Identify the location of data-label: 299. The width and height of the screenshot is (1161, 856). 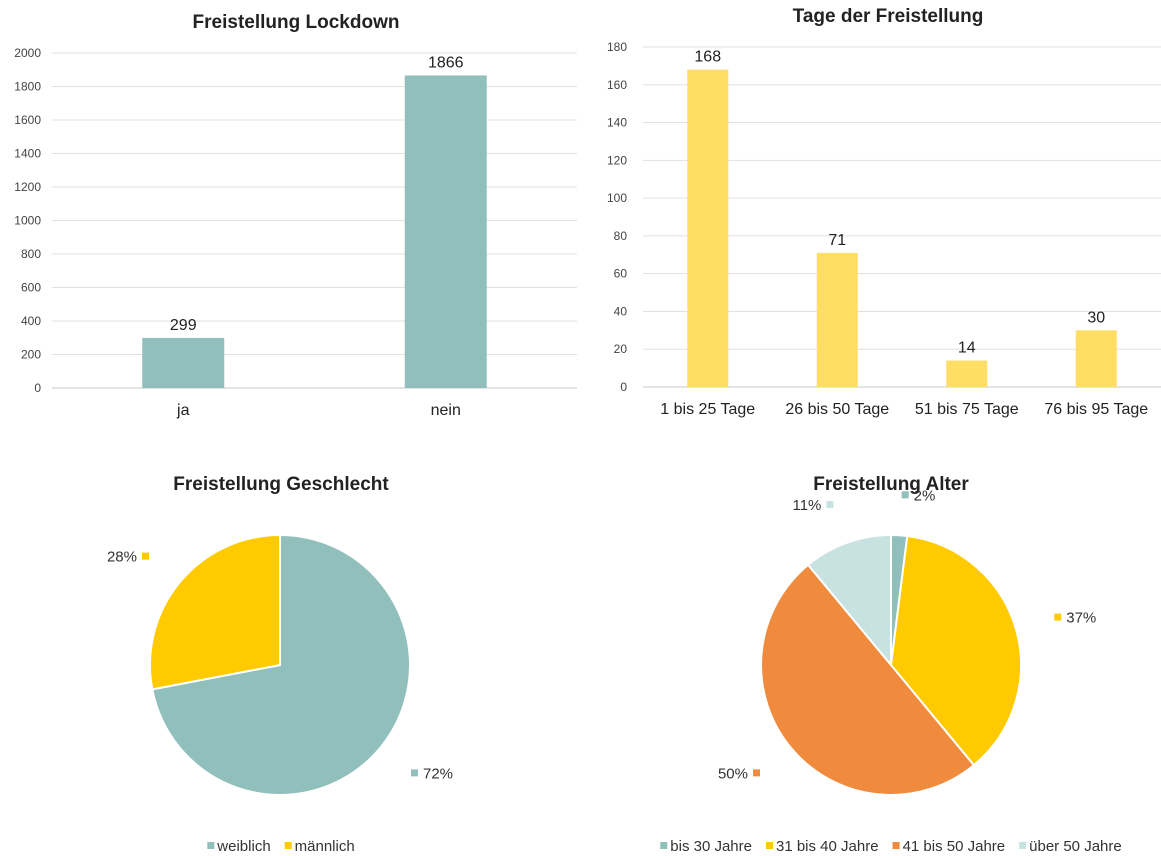
(183, 325).